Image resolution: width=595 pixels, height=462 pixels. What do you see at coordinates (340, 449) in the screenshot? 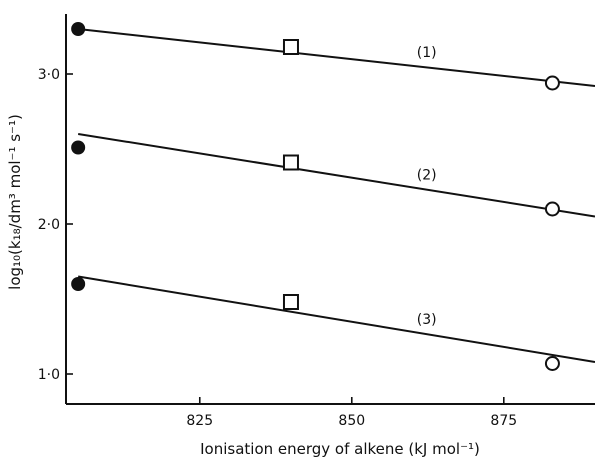
I see `x-axis-label: Ionisation energy of alkene (kJ mol⁻¹)` at bounding box center [340, 449].